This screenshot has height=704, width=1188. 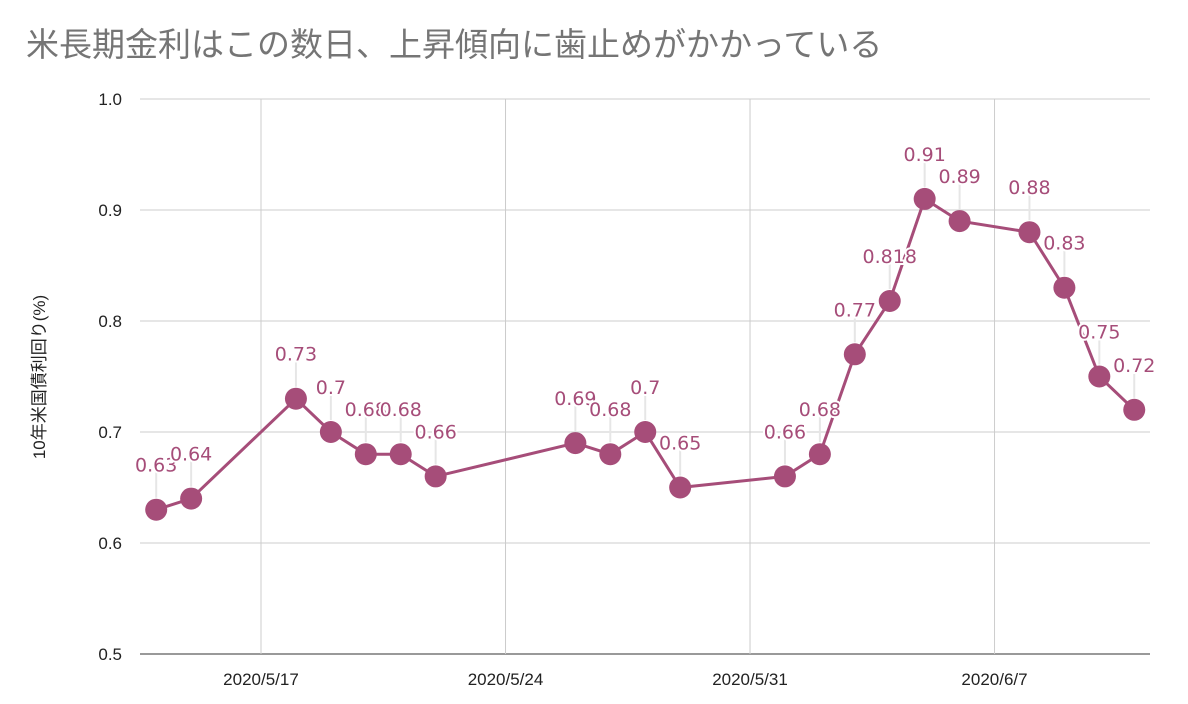 What do you see at coordinates (750, 679) in the screenshot?
I see `x-tick-label: 2020/5/31` at bounding box center [750, 679].